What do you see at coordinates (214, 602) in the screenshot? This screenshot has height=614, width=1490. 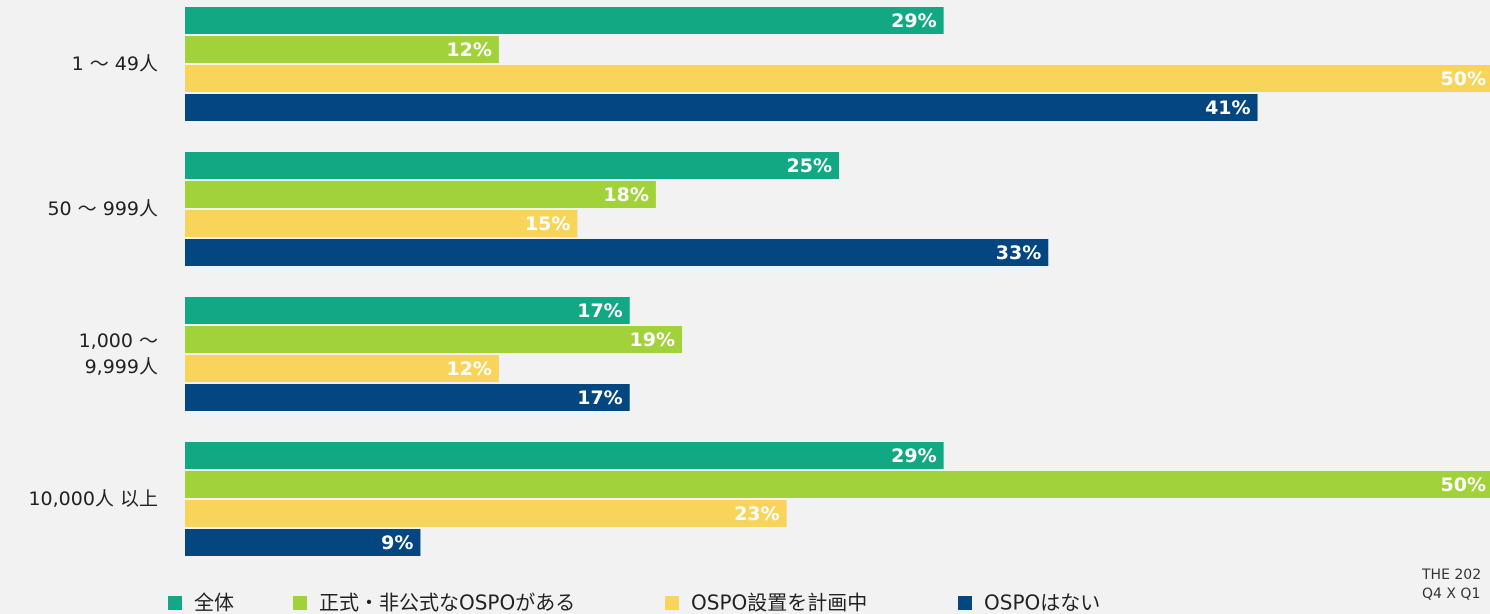 I see `legend-label: 全体` at bounding box center [214, 602].